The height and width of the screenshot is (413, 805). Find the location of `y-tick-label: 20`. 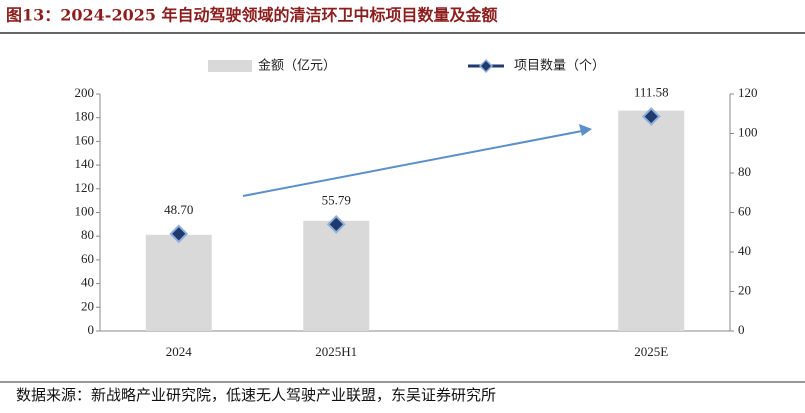

y-tick-label: 20 is located at coordinates (87, 305).